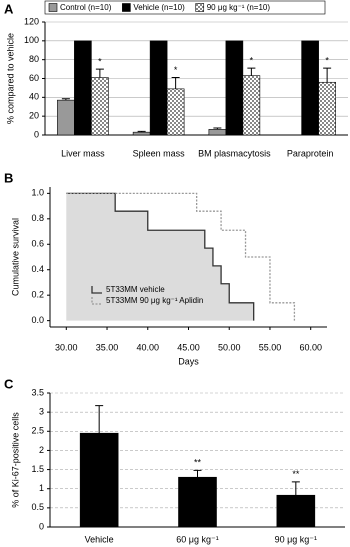 This screenshot has width=350, height=547. Describe the element at coordinates (239, 7) in the screenshot. I see `legend-label: 90 μg kg⁻¹ (n=10)` at that location.